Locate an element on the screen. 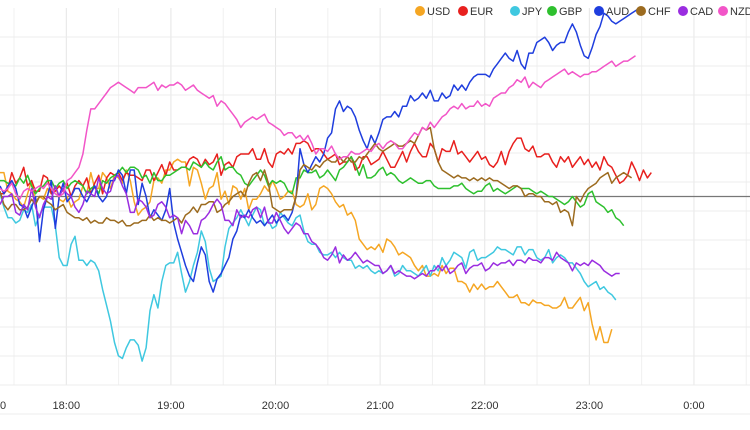 The image size is (750, 430). legend-item-jpy: JPY is located at coordinates (526, 12).